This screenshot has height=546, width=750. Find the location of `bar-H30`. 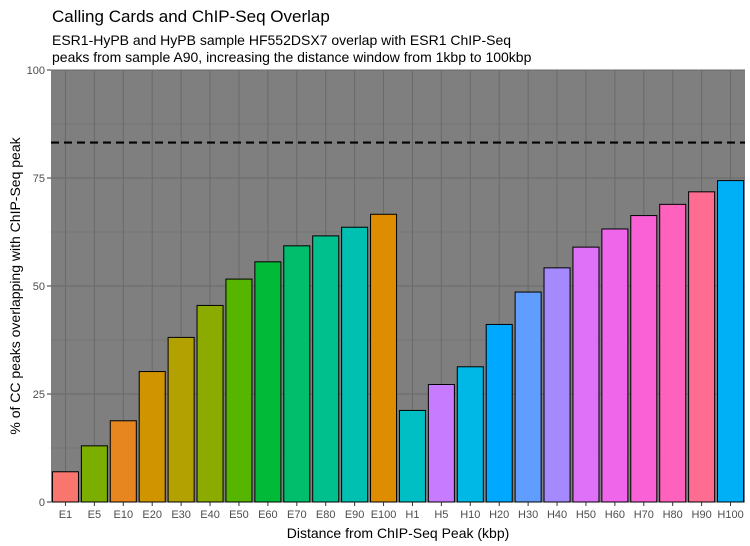

bar-H30 is located at coordinates (528, 397).